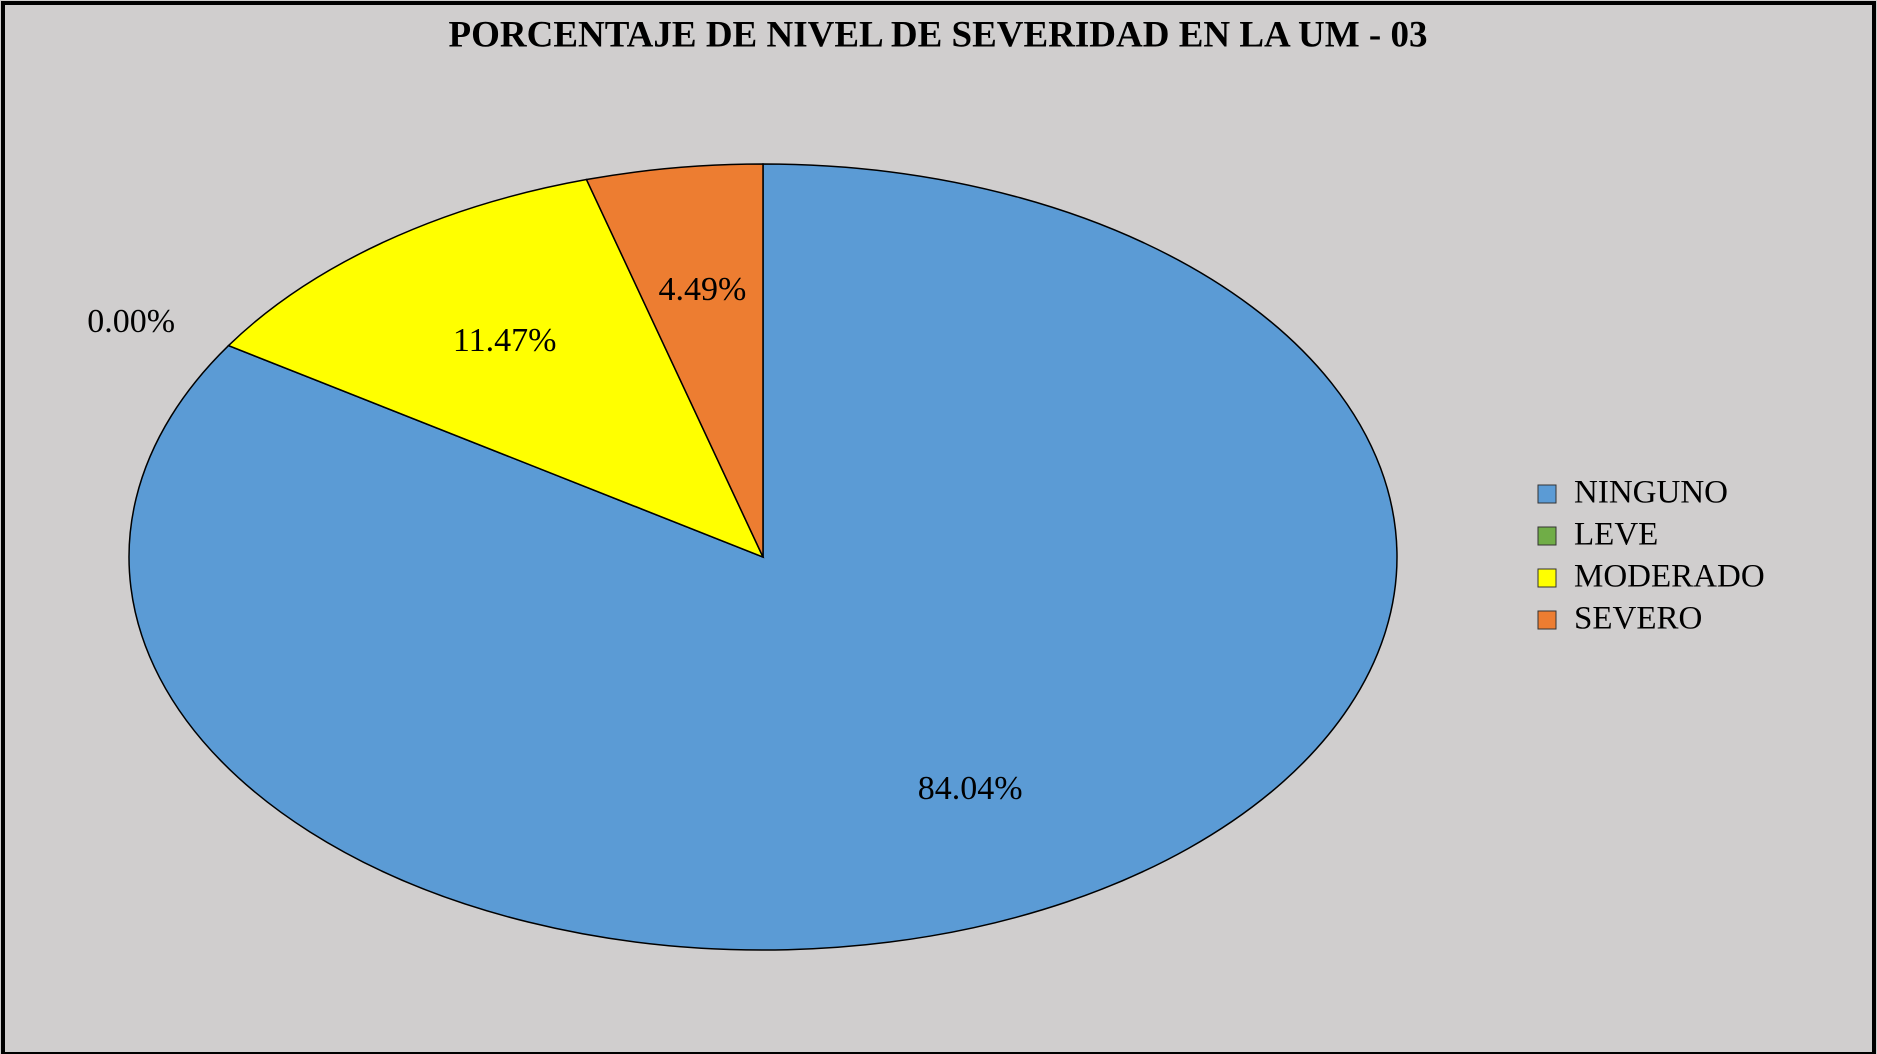  Describe the element at coordinates (1669, 577) in the screenshot. I see `legend-label: MODERADO` at that location.